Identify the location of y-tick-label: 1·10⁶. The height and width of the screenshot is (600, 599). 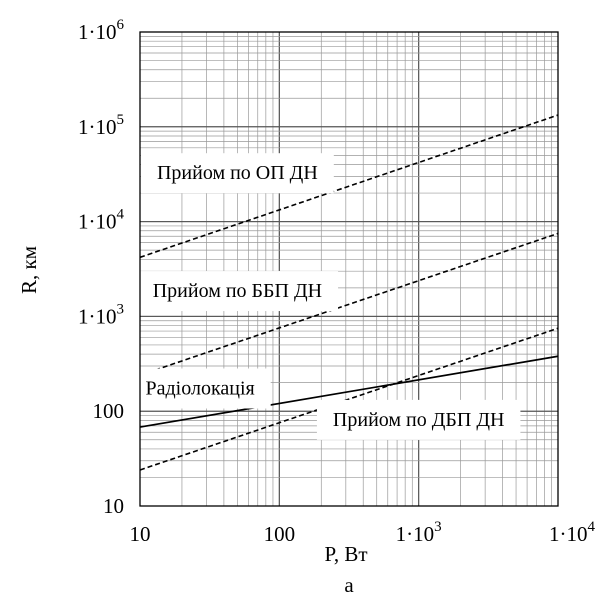
(101, 30).